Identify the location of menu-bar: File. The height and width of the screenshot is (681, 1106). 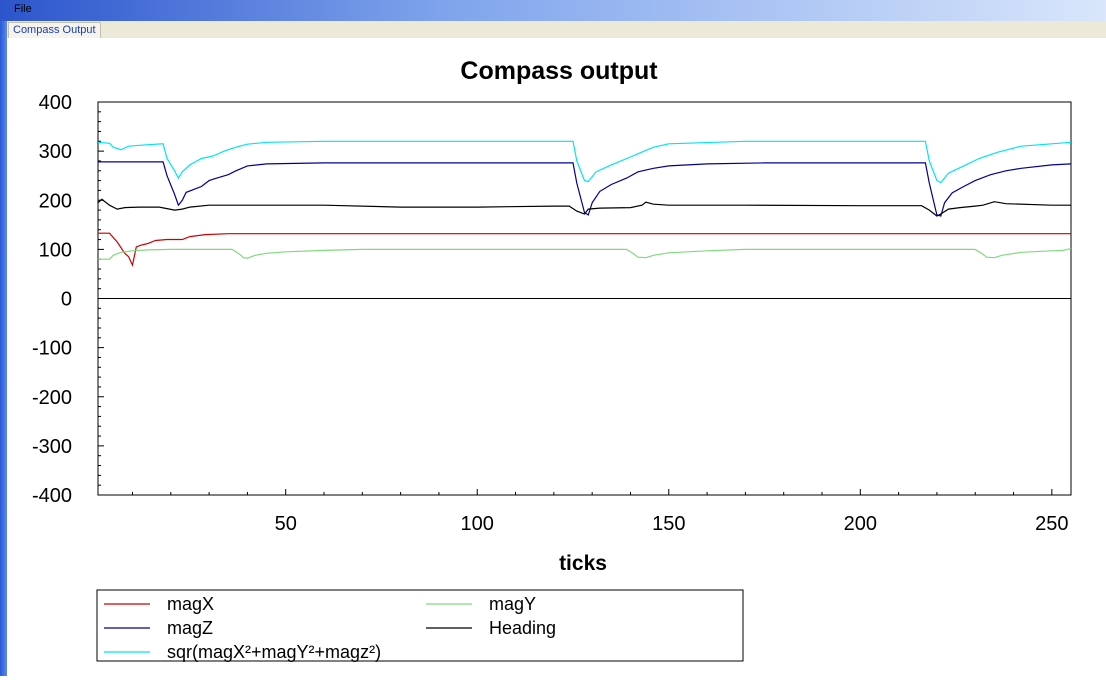
(553, 10).